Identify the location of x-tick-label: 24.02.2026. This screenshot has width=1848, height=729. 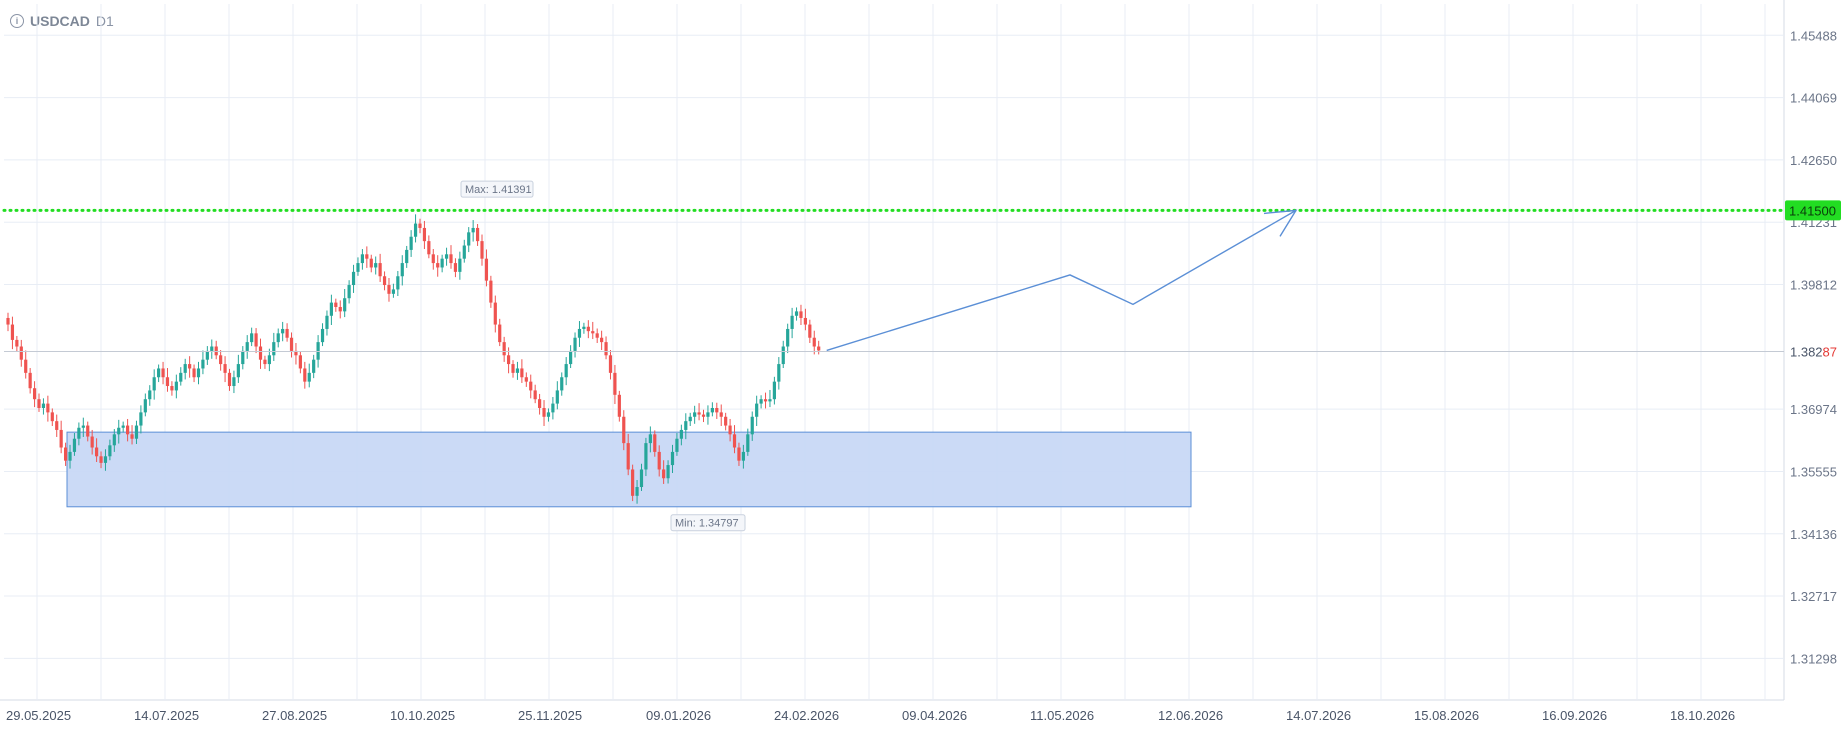
(806, 715).